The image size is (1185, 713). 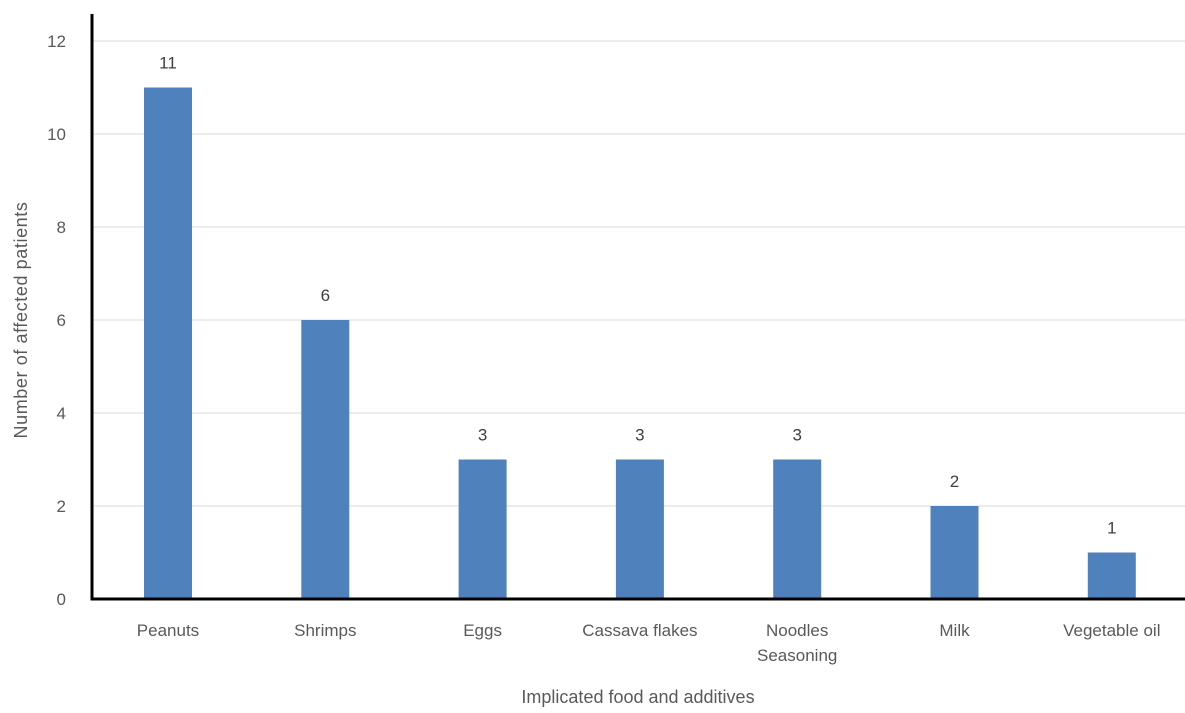 I want to click on x-category-label: Shrimps, so click(x=325, y=630).